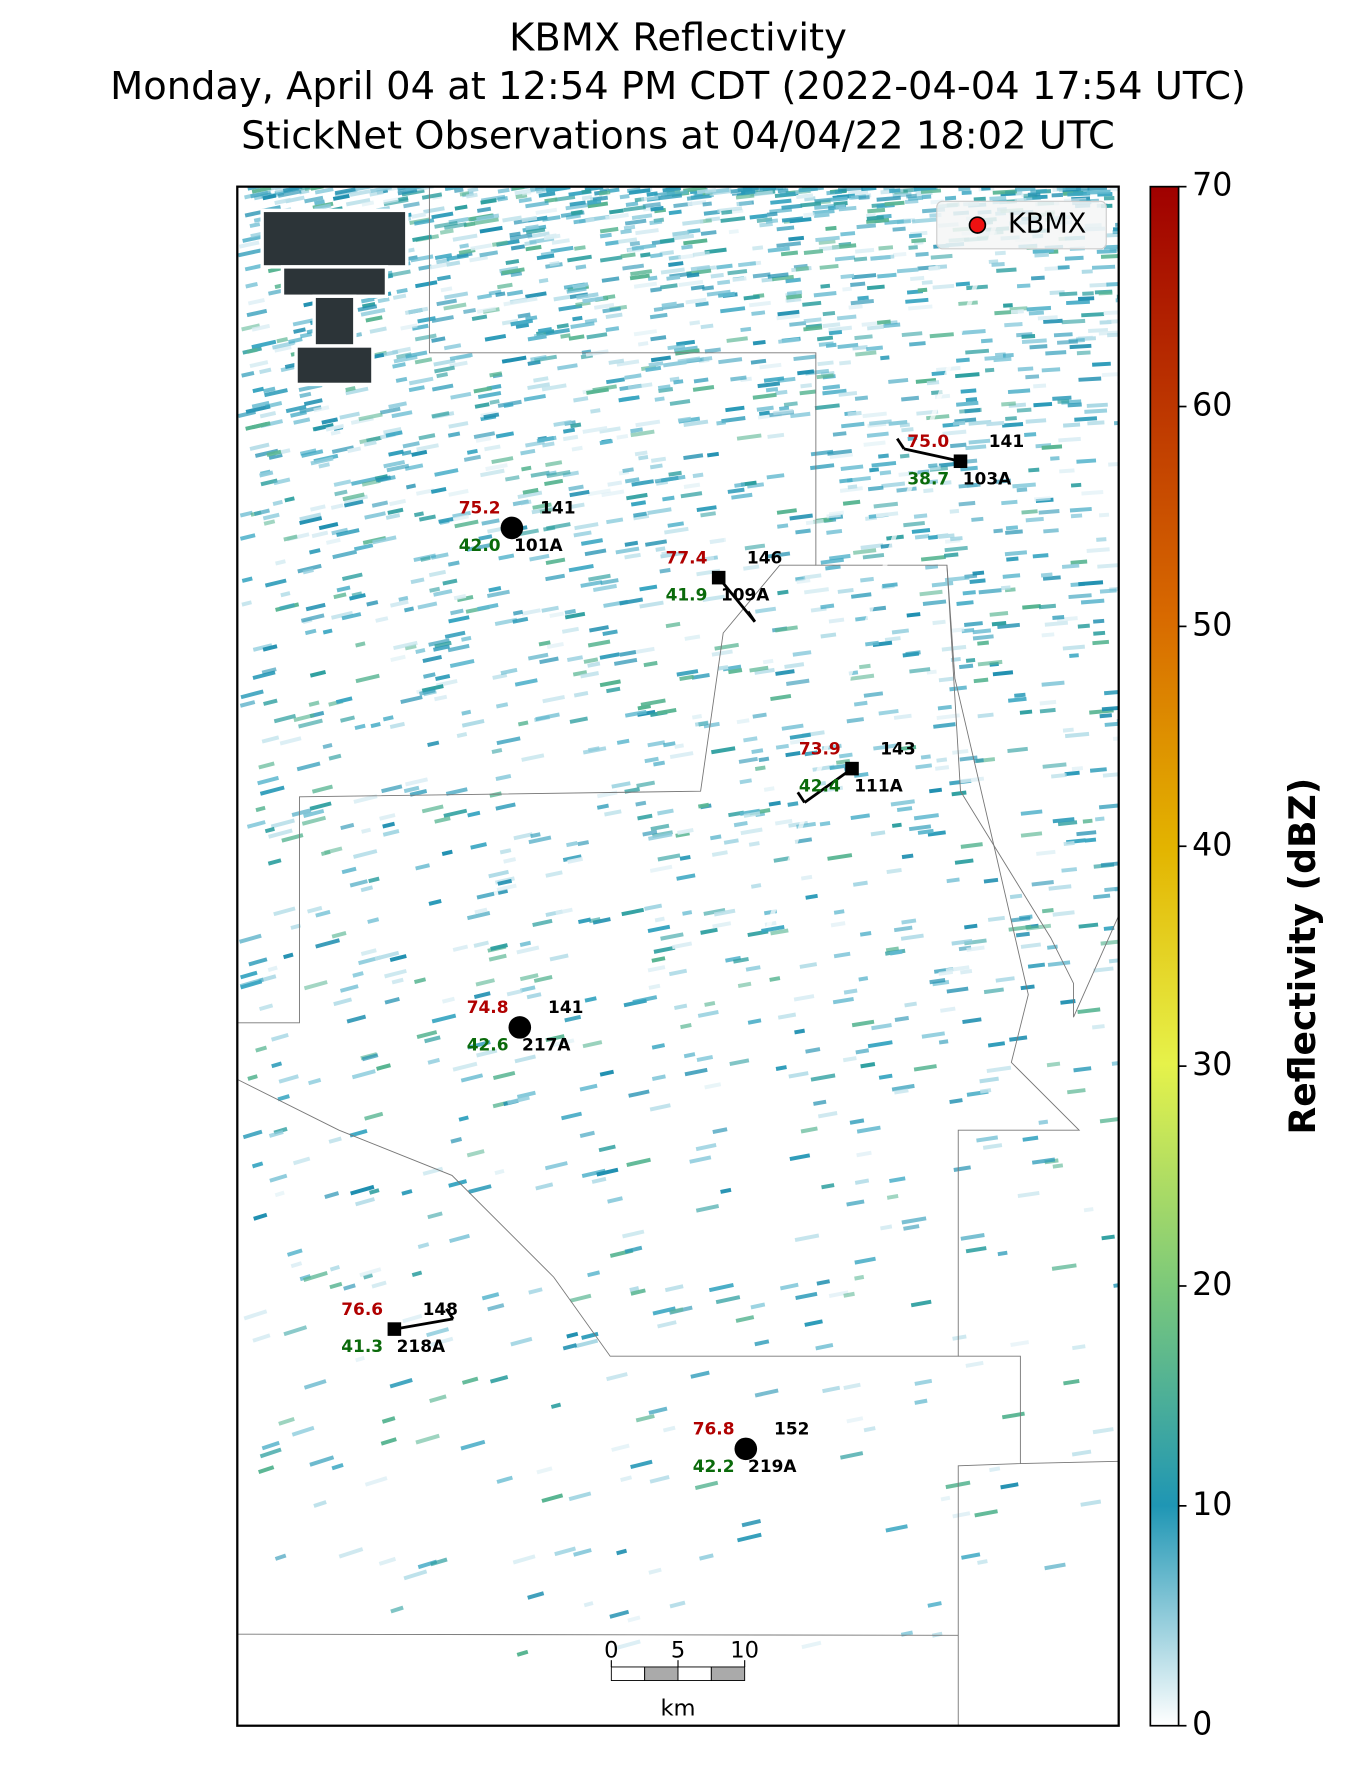 The width and height of the screenshot is (1356, 1770). What do you see at coordinates (820, 748) in the screenshot?
I see `temperature: 73.9` at bounding box center [820, 748].